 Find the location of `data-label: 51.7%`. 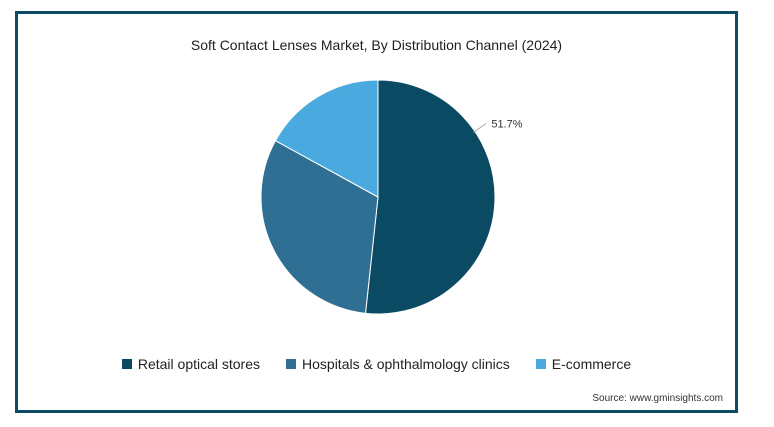

data-label: 51.7% is located at coordinates (506, 124).